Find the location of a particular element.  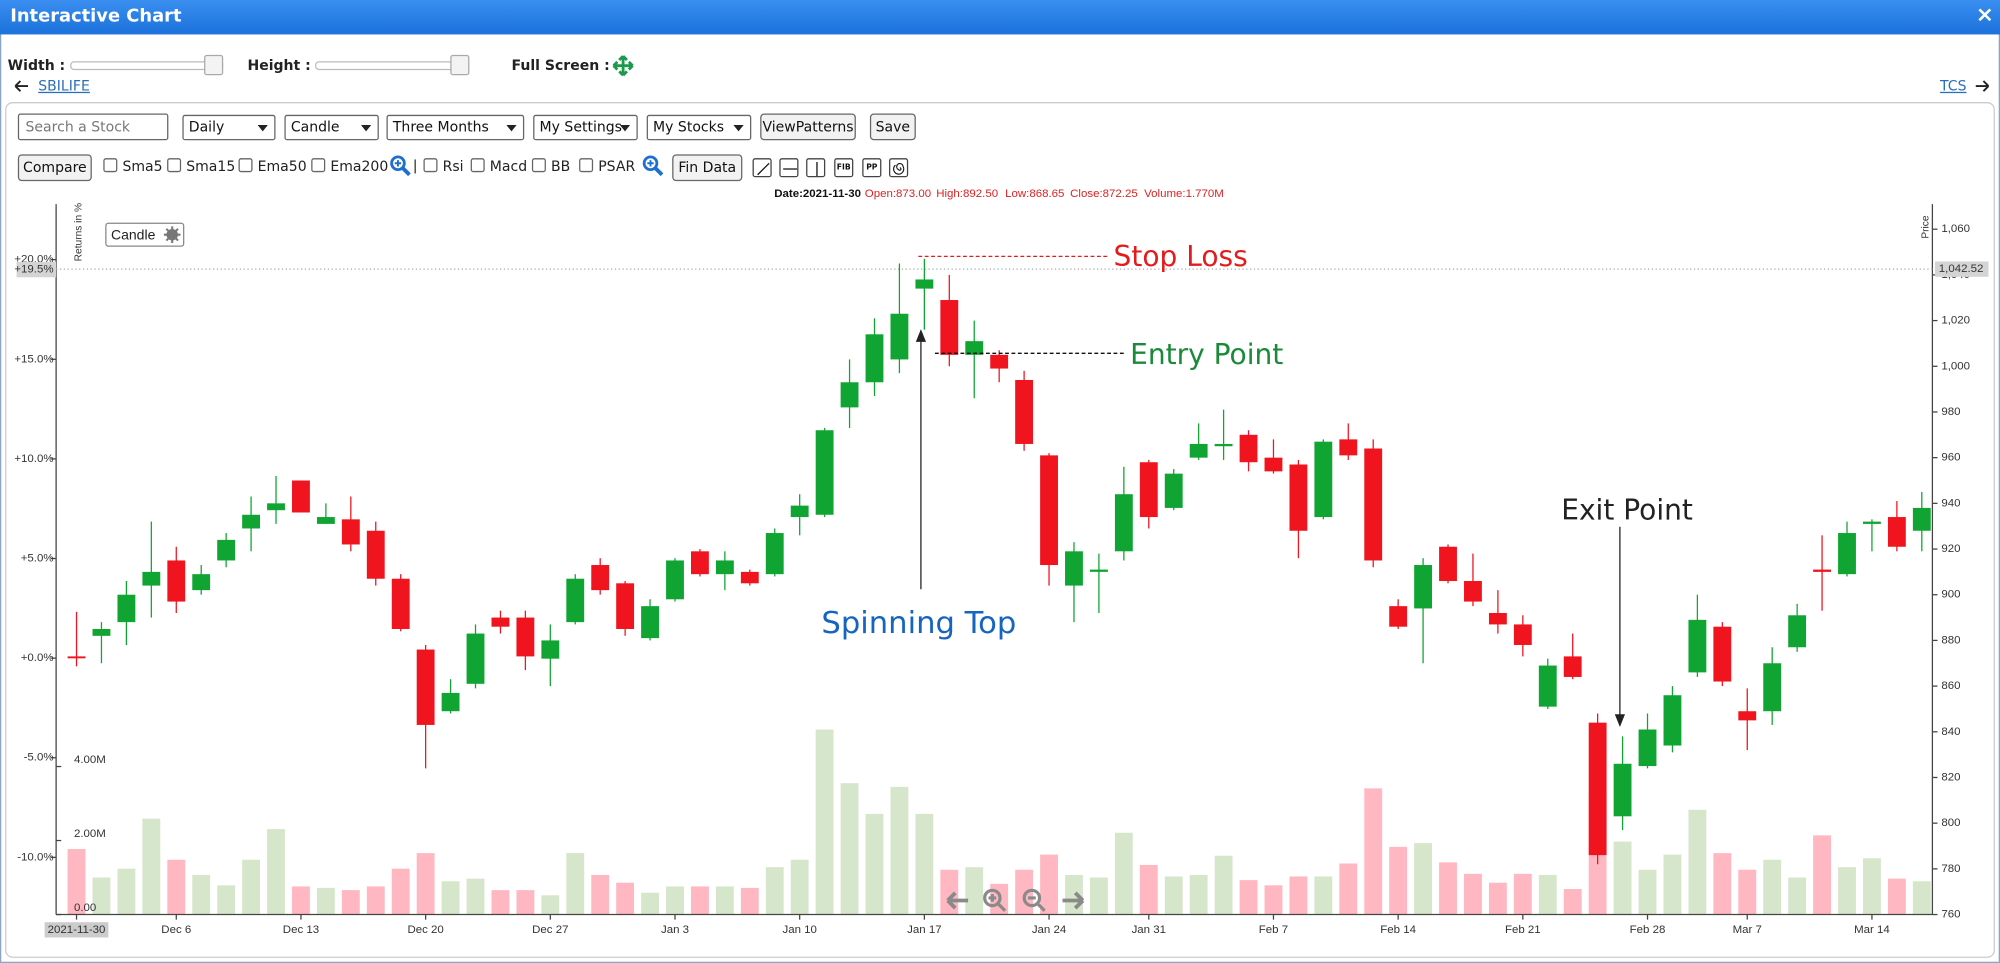

pivot-points-tool: PP is located at coordinates (872, 168).